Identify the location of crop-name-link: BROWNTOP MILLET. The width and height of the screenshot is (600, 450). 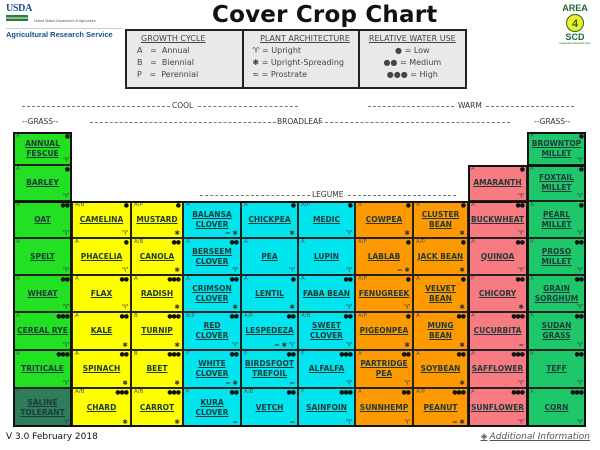
(556, 148).